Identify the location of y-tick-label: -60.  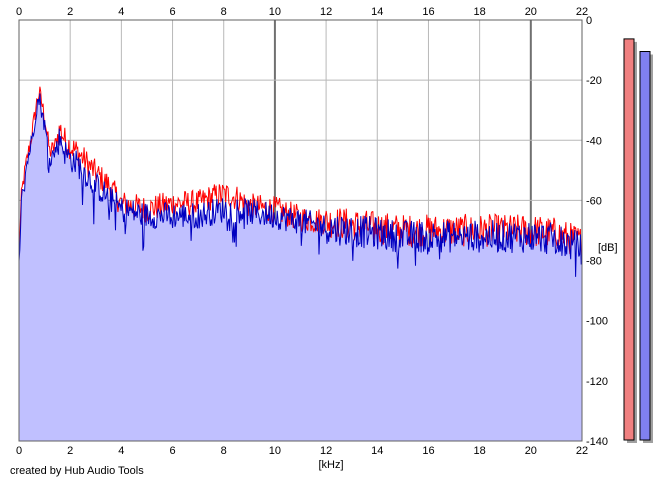
(594, 201).